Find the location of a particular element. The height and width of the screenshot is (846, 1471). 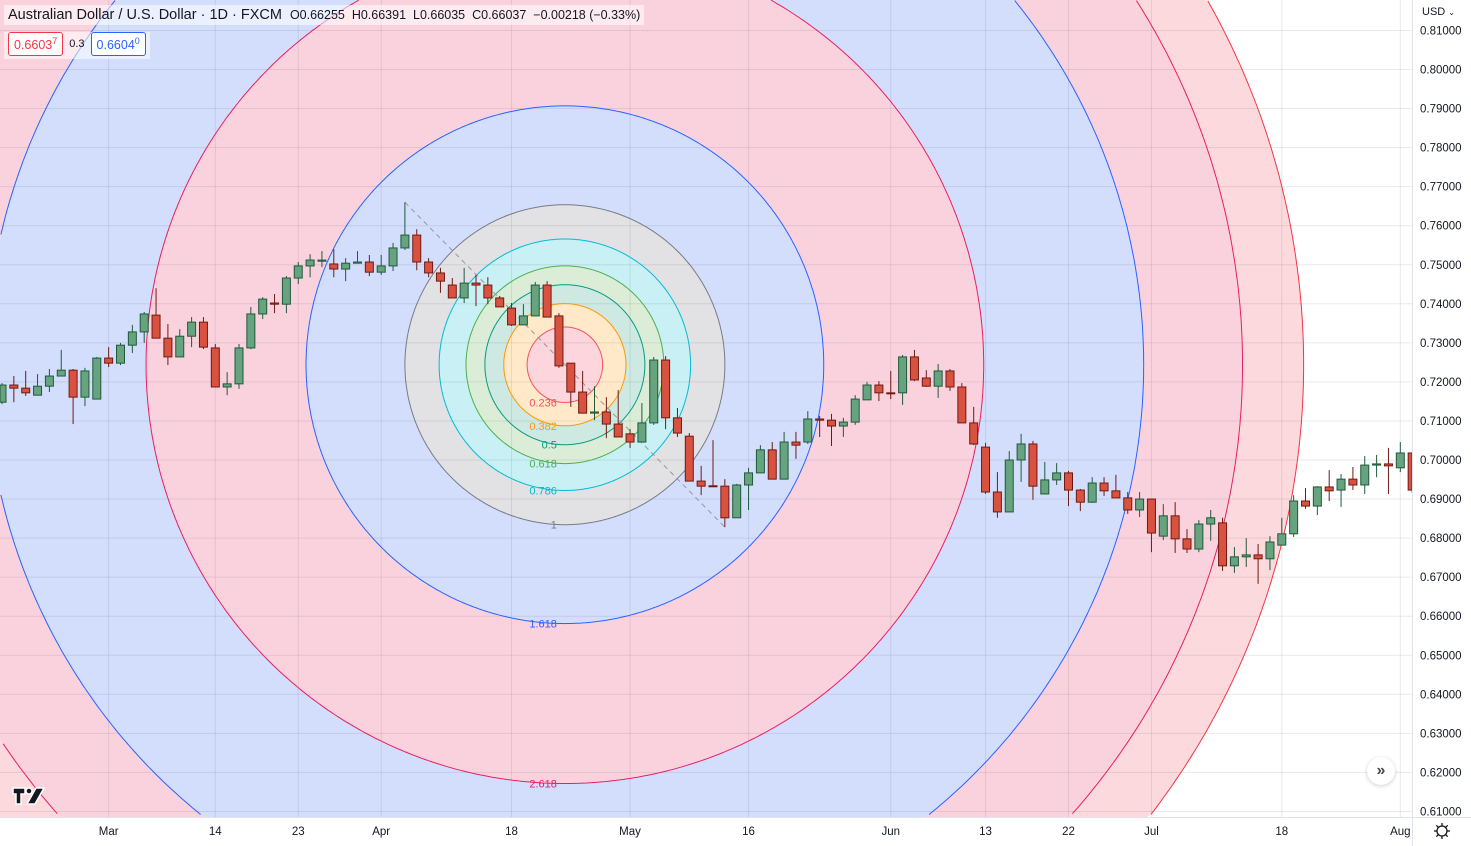

time-tick-label: 14 is located at coordinates (215, 832).